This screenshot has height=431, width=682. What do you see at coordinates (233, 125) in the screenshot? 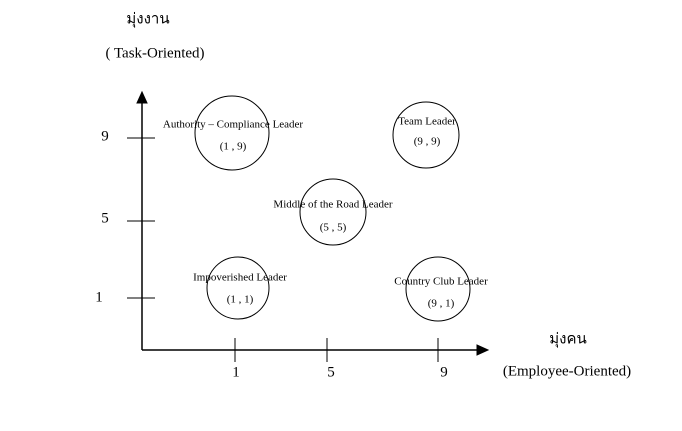
I see `node-label: Authority – Compliance Leader` at bounding box center [233, 125].